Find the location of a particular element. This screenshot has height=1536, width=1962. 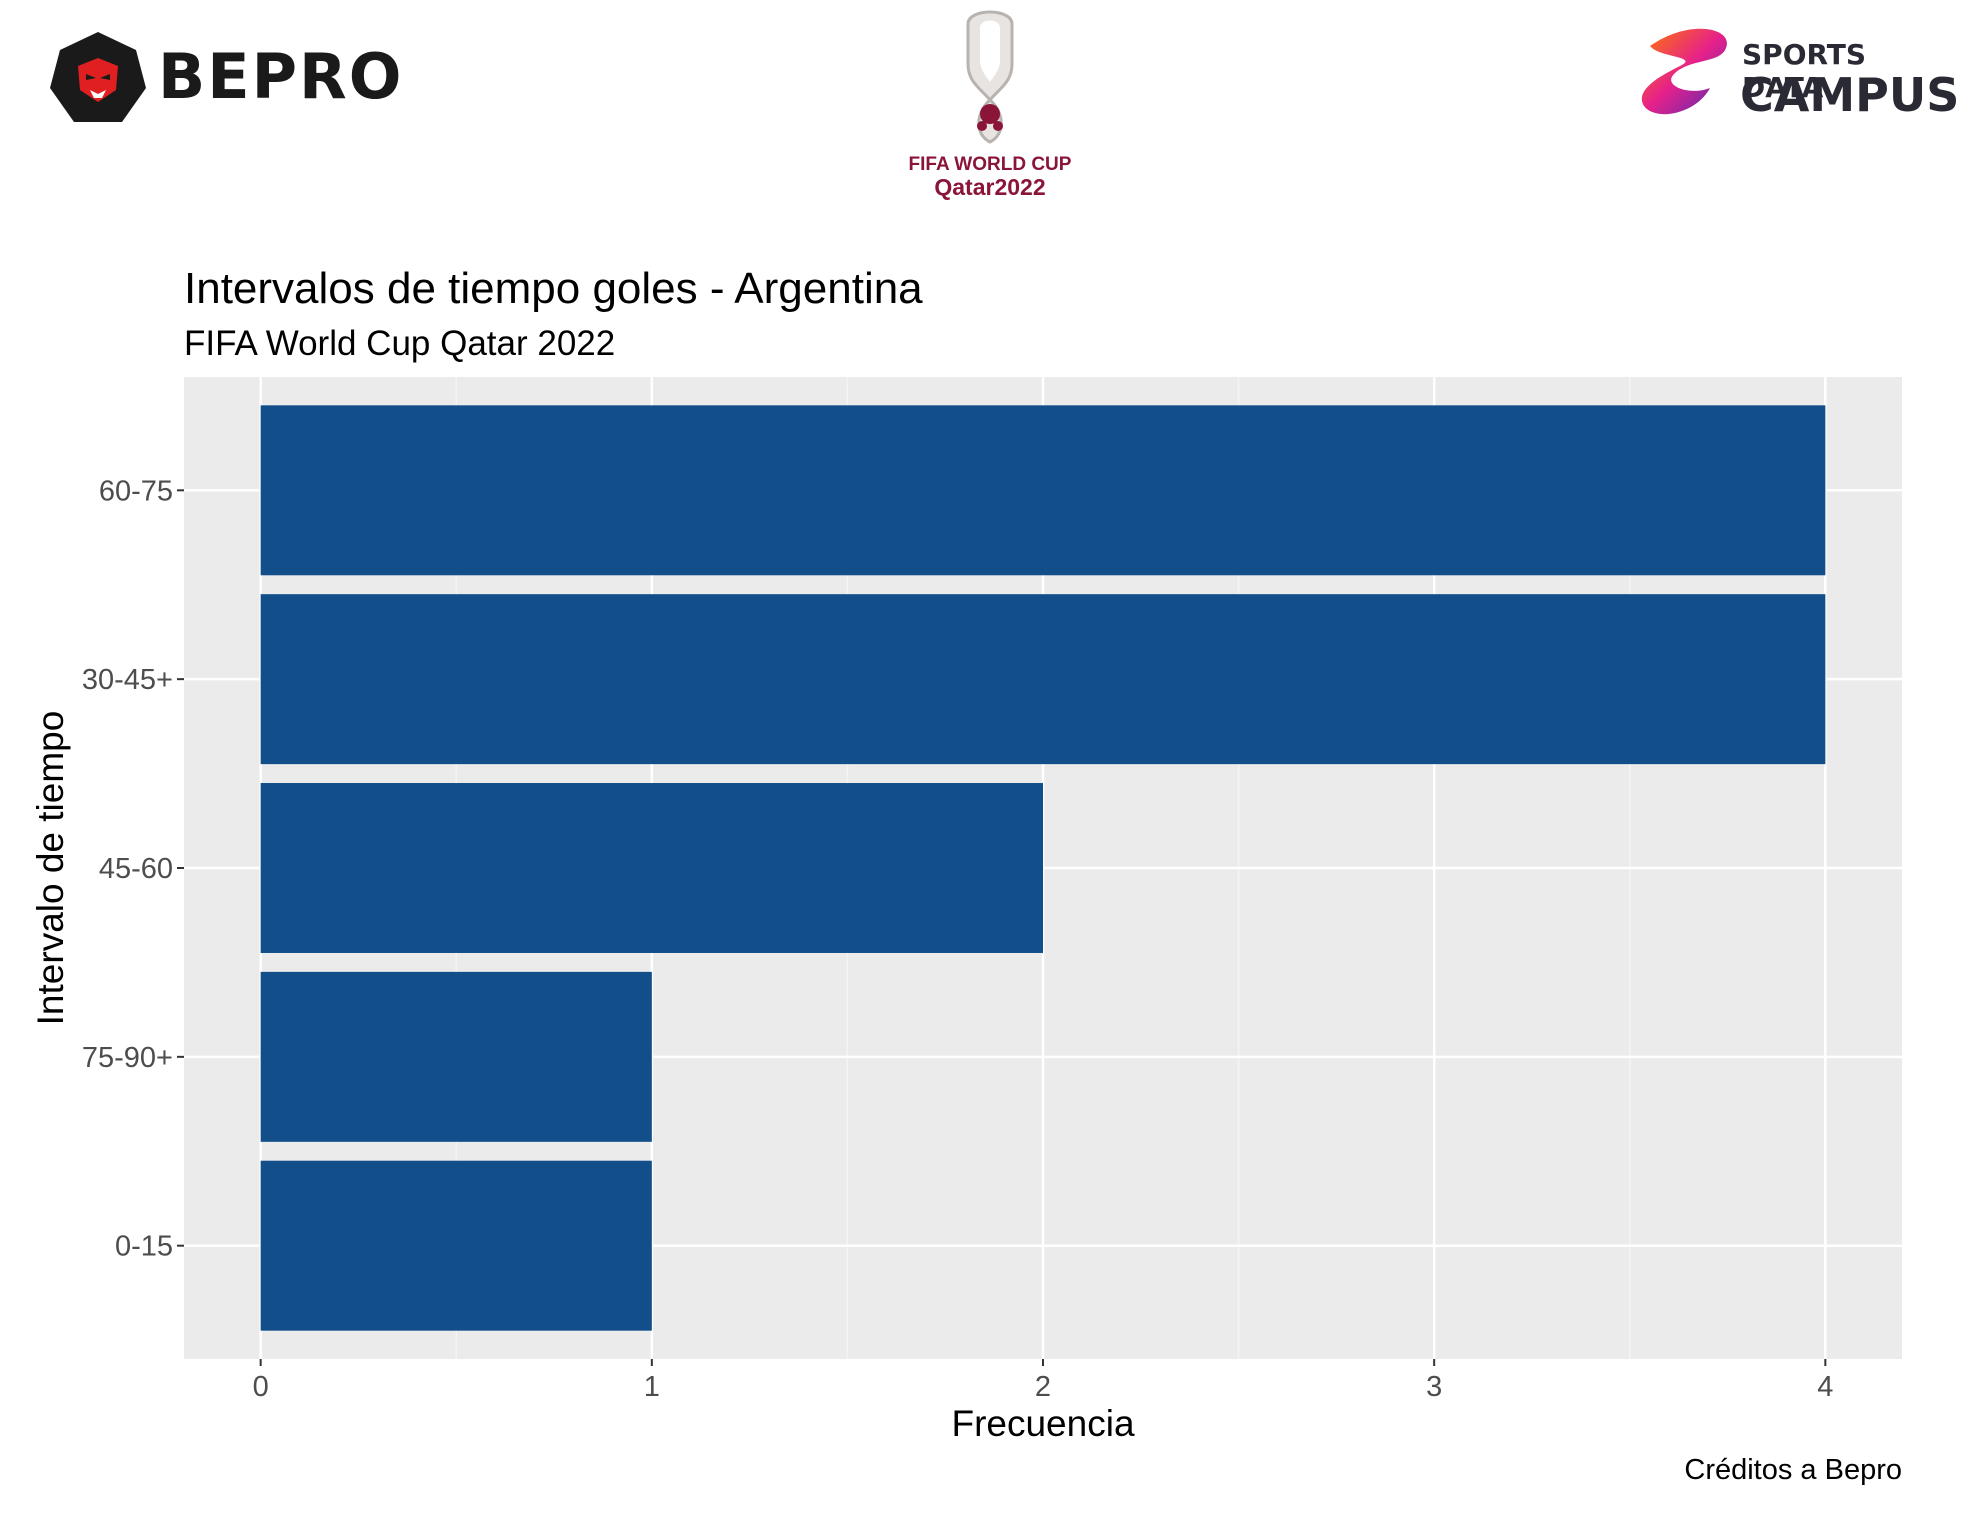

x-tick-label: 2 is located at coordinates (1043, 1387).